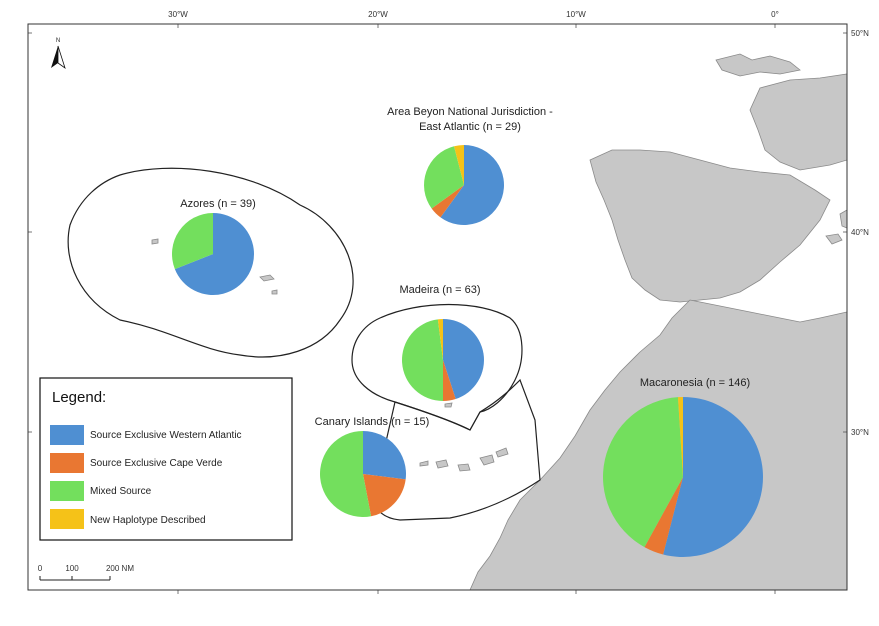 The image size is (879, 626). I want to click on north-arrow-label: N, so click(58, 41).